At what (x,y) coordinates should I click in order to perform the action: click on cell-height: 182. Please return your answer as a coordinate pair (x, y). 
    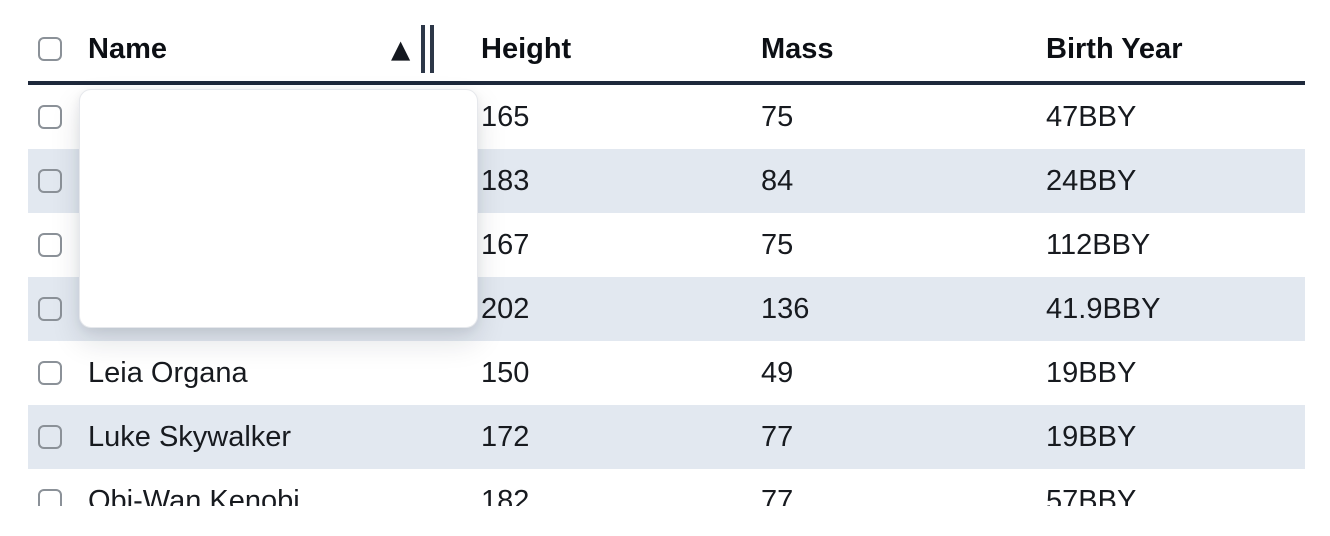
    Looking at the image, I should click on (505, 495).